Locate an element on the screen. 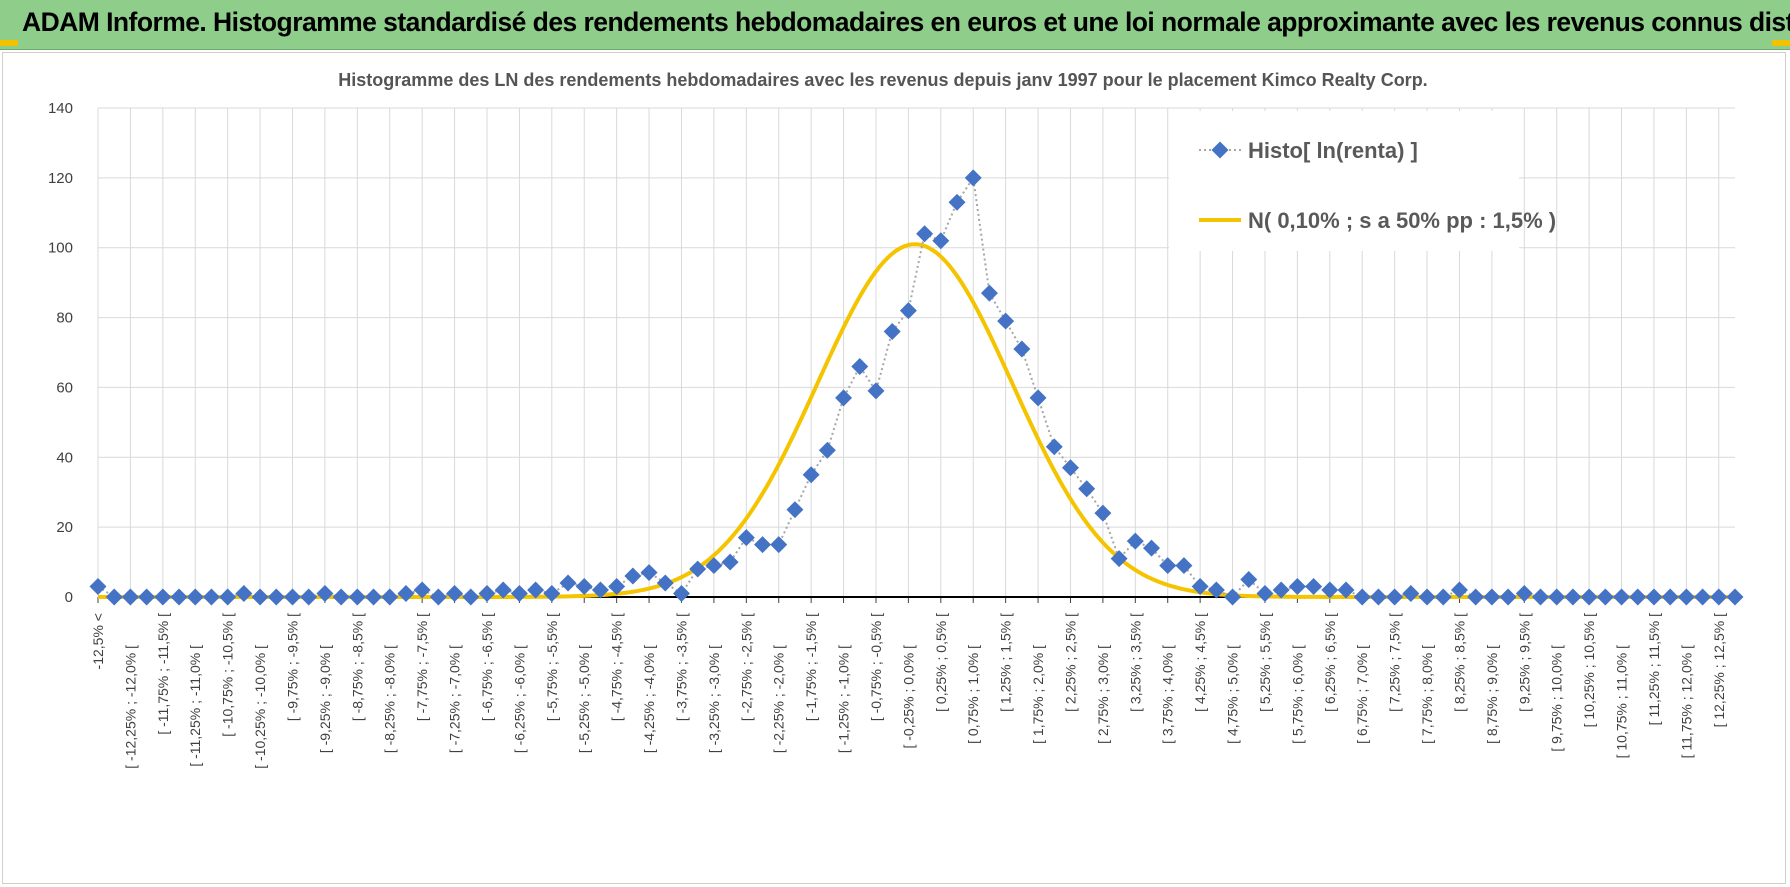 This screenshot has height=887, width=1790. x-tick-label: [ 3,75% ; 4,0% [ is located at coordinates (1168, 694).